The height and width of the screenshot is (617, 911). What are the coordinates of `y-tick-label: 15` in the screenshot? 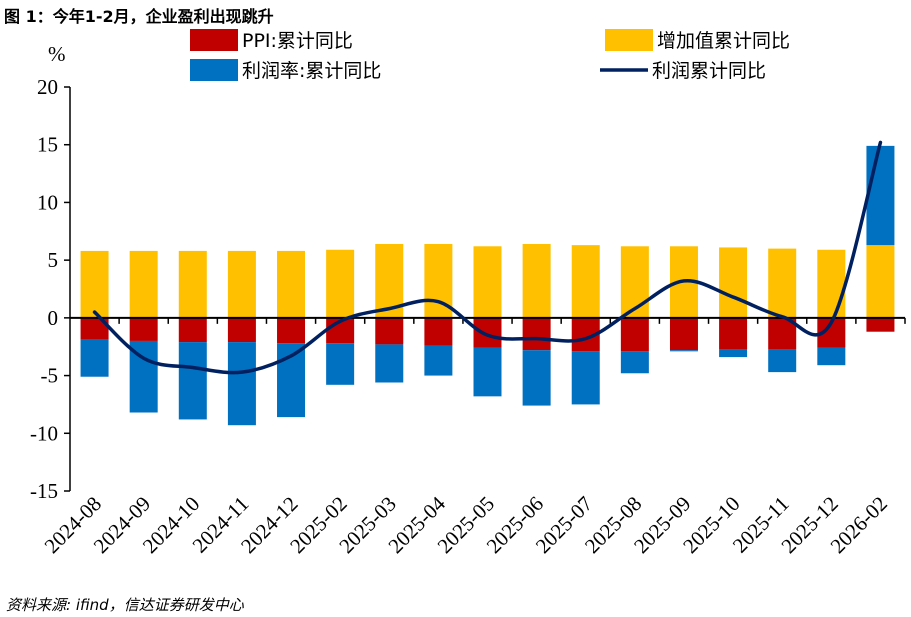 It's located at (47, 145).